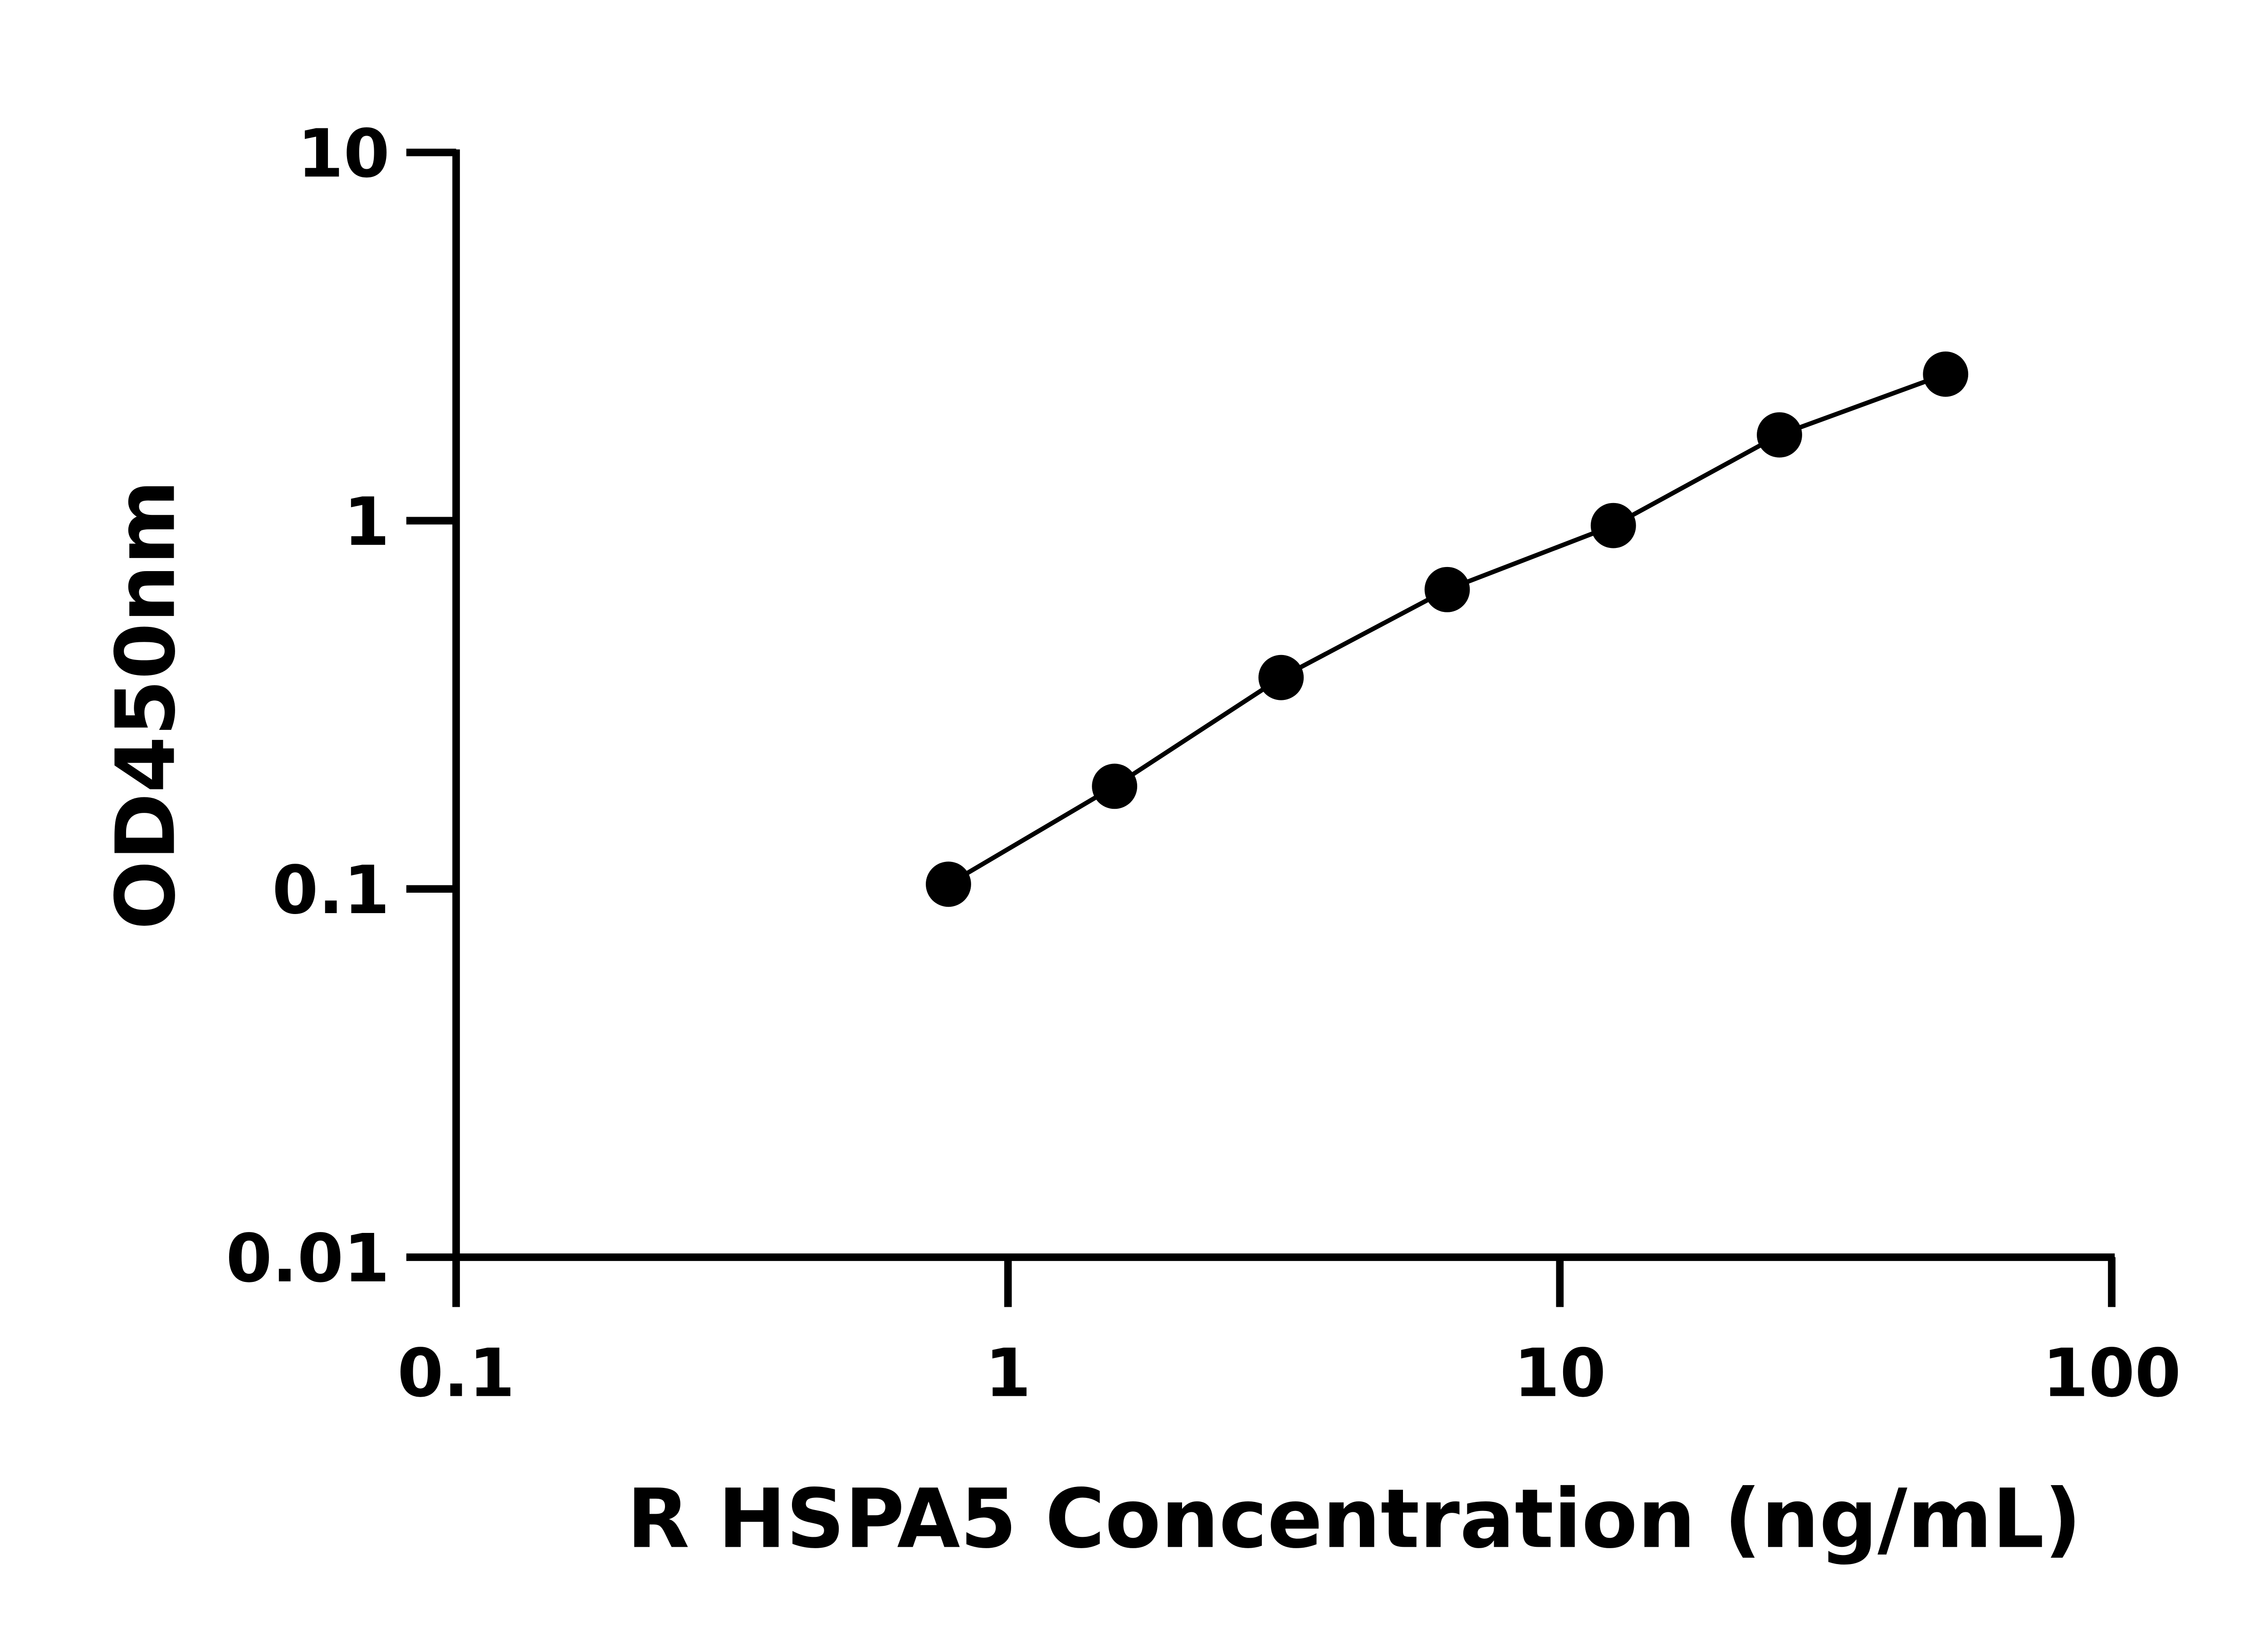 The width and height of the screenshot is (2268, 1633). What do you see at coordinates (456, 1373) in the screenshot?
I see `x-tick-label: 0.1` at bounding box center [456, 1373].